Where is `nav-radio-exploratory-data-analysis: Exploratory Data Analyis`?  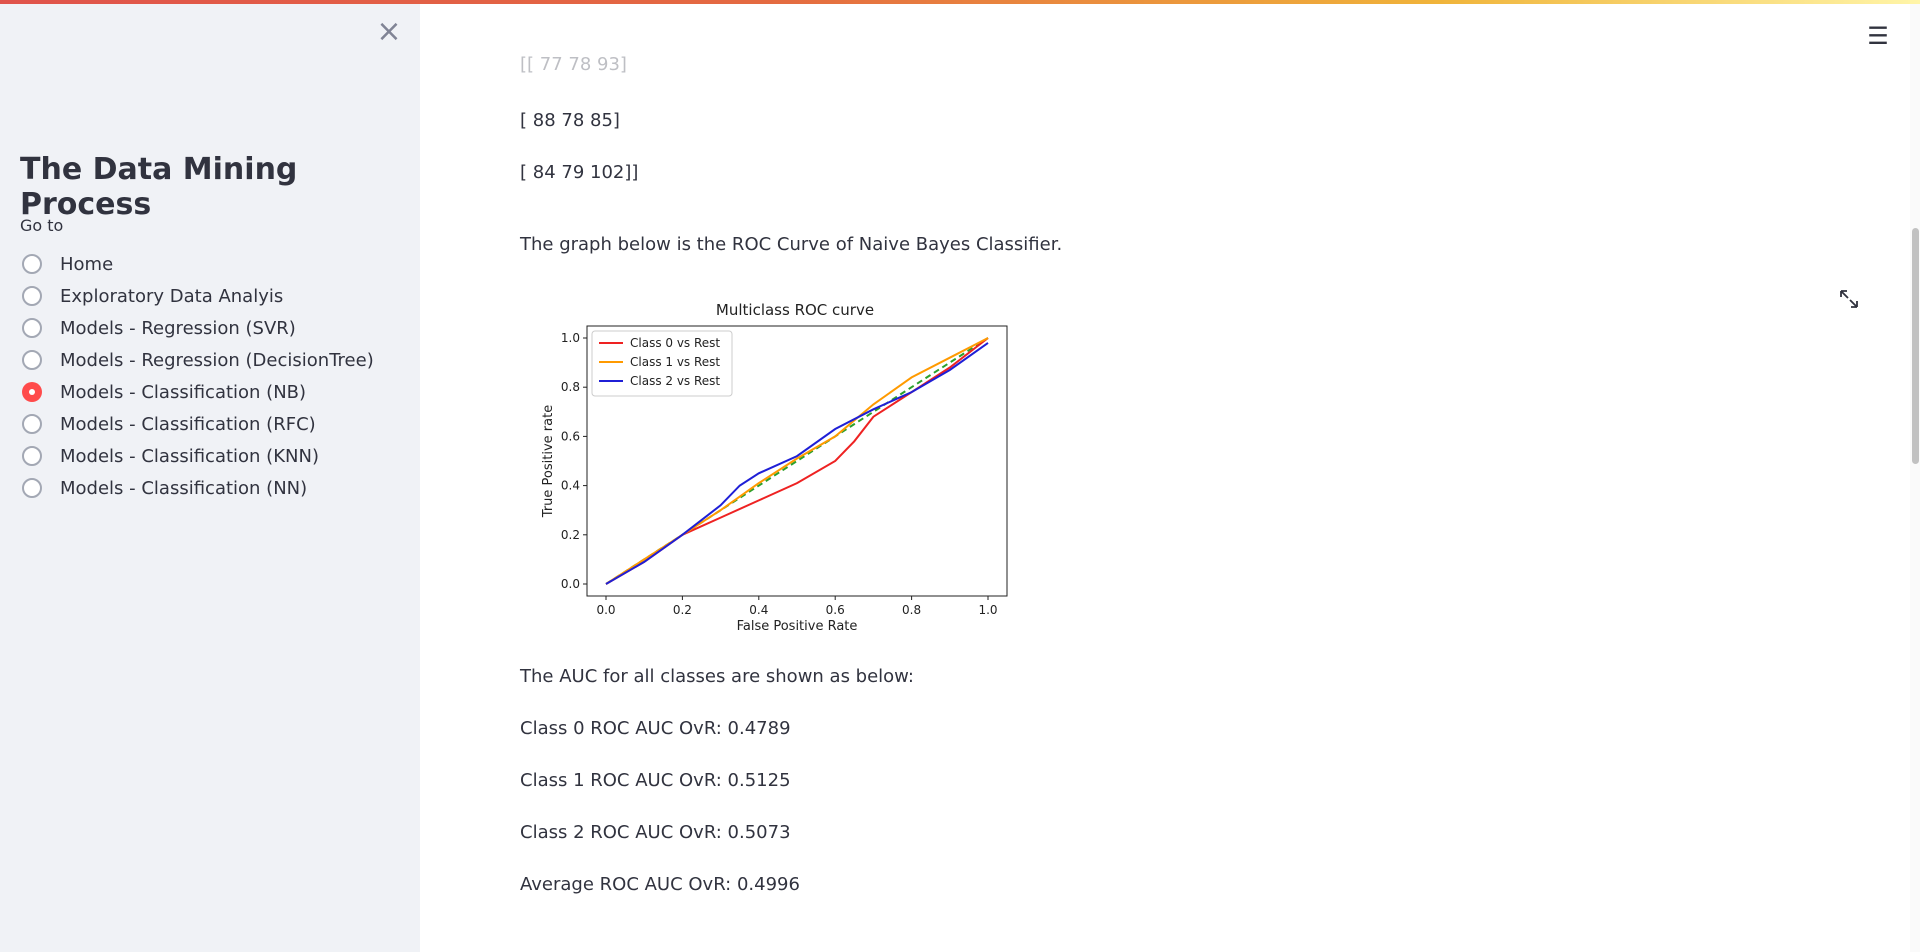 nav-radio-exploratory-data-analysis: Exploratory Data Analyis is located at coordinates (197, 296).